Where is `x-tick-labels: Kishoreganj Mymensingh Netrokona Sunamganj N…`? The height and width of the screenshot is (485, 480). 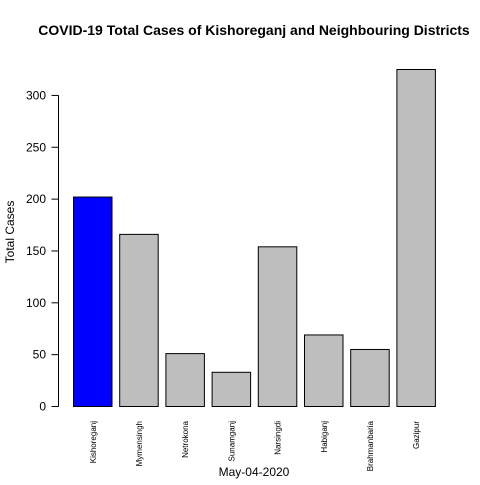 x-tick-labels: Kishoreganj Mymensingh Netrokona Sunamganj N… is located at coordinates (255, 445).